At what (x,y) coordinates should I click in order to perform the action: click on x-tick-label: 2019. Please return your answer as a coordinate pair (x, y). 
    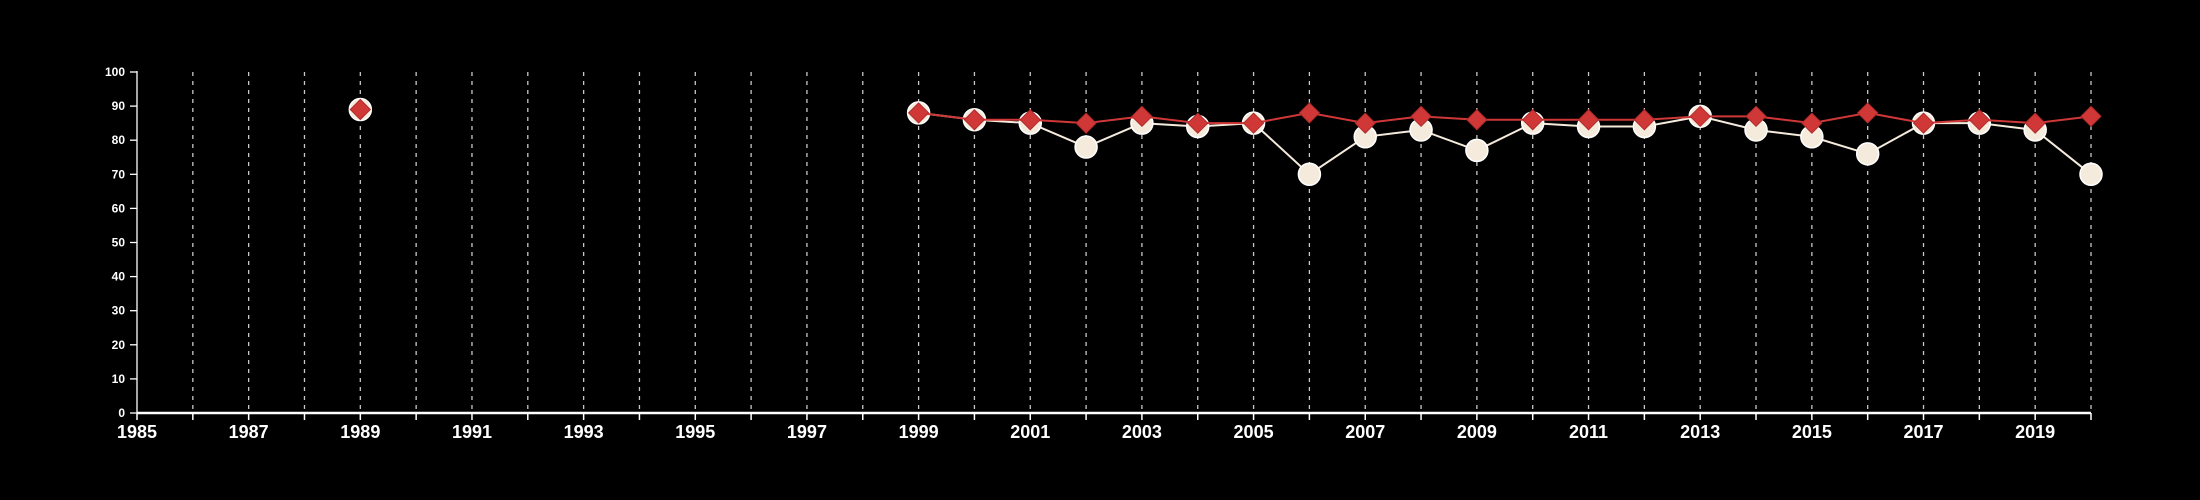
    Looking at the image, I should click on (2035, 432).